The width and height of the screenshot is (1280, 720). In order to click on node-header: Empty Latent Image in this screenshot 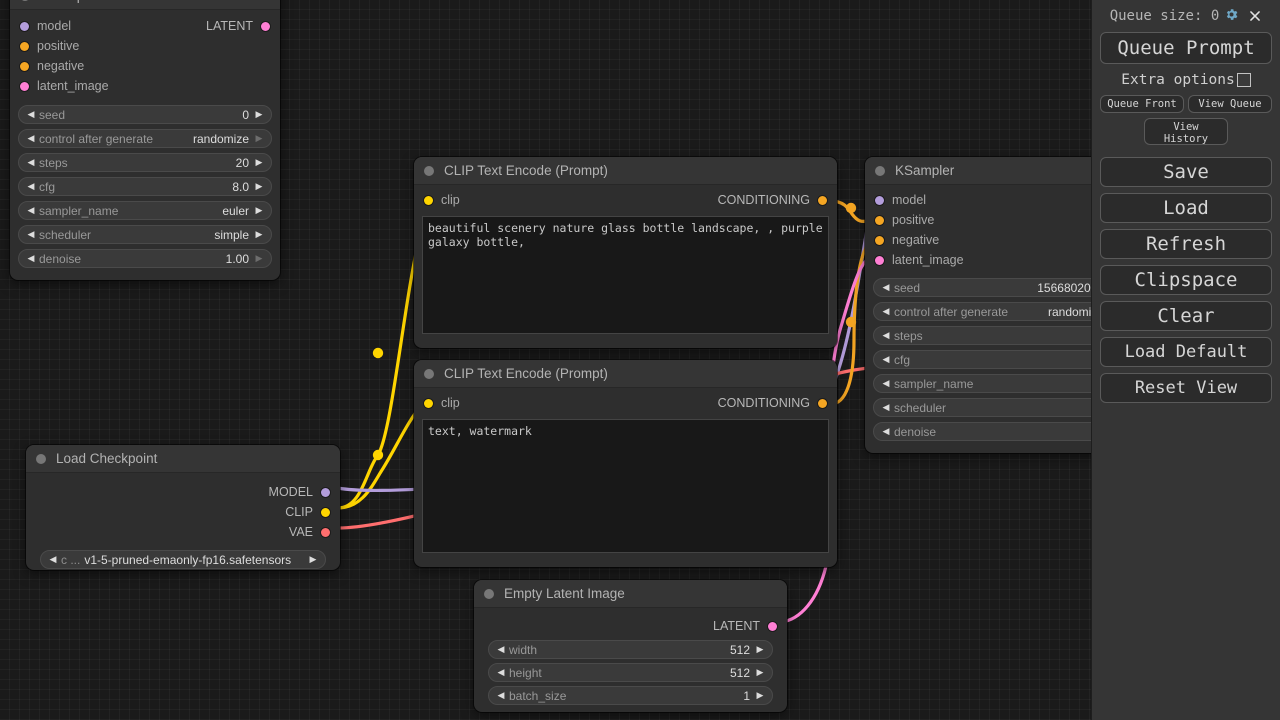, I will do `click(630, 594)`.